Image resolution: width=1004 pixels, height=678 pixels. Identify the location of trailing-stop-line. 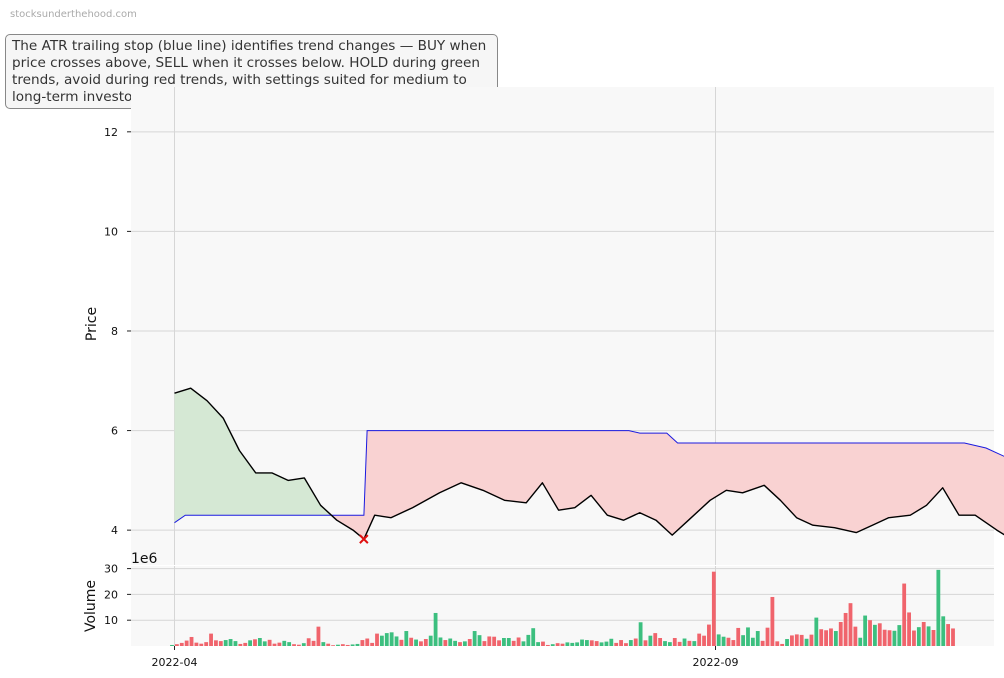
(589, 477).